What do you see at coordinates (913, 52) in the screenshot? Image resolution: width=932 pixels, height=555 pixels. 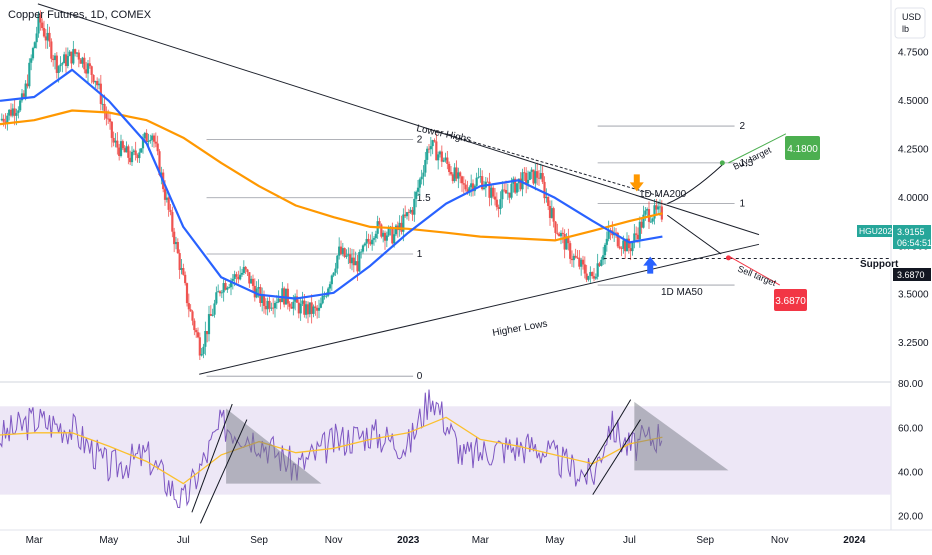 I see `price-tick-label: 4.7500` at bounding box center [913, 52].